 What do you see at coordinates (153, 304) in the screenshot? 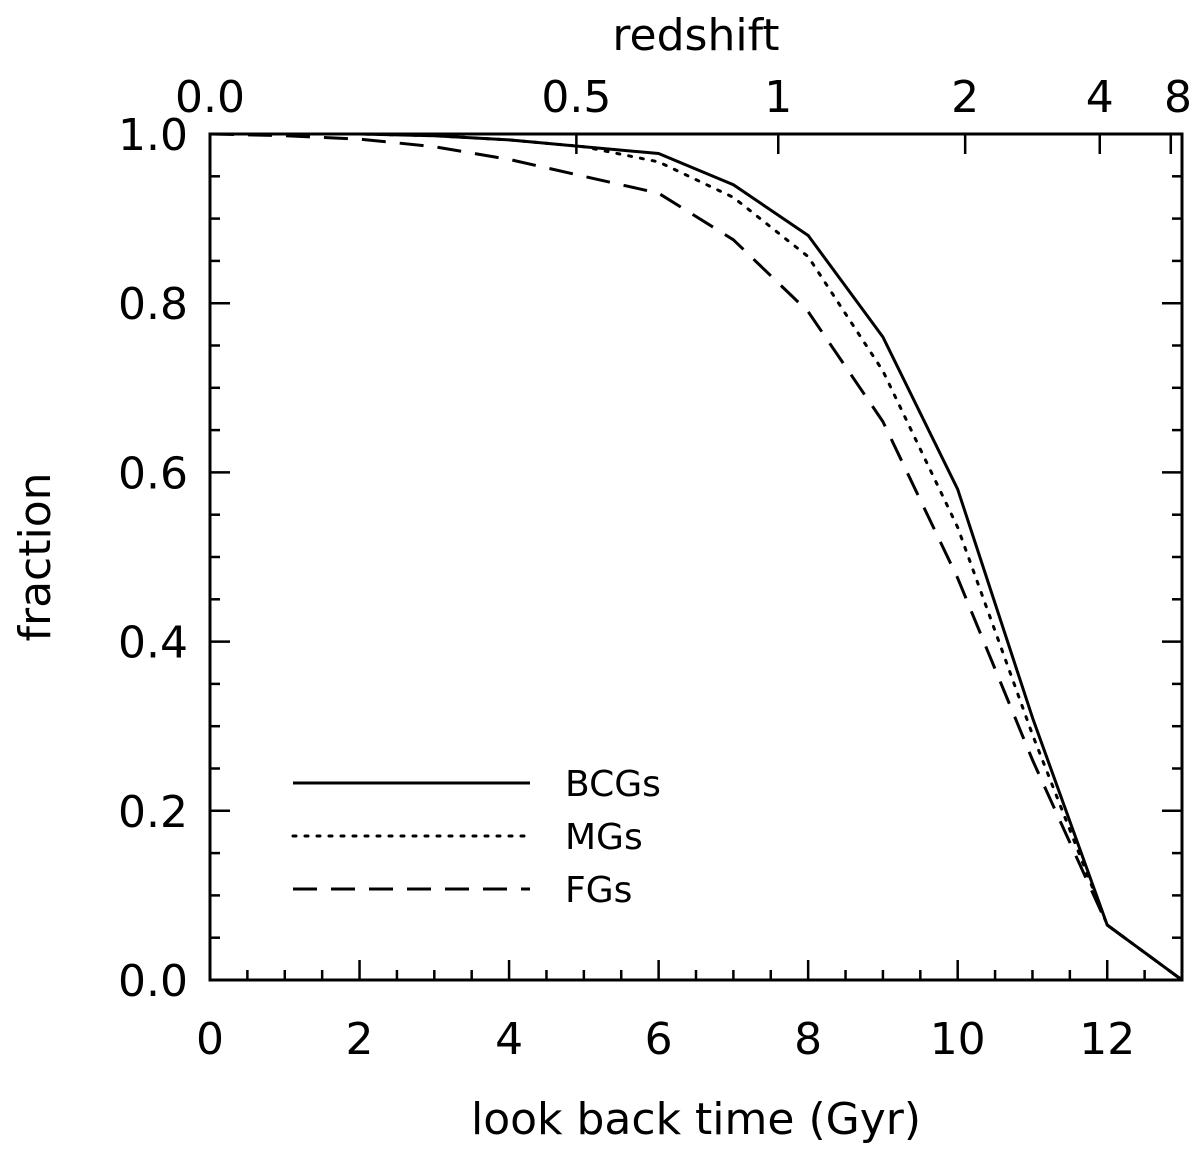
I see `y-tick-label: 0.8` at bounding box center [153, 304].